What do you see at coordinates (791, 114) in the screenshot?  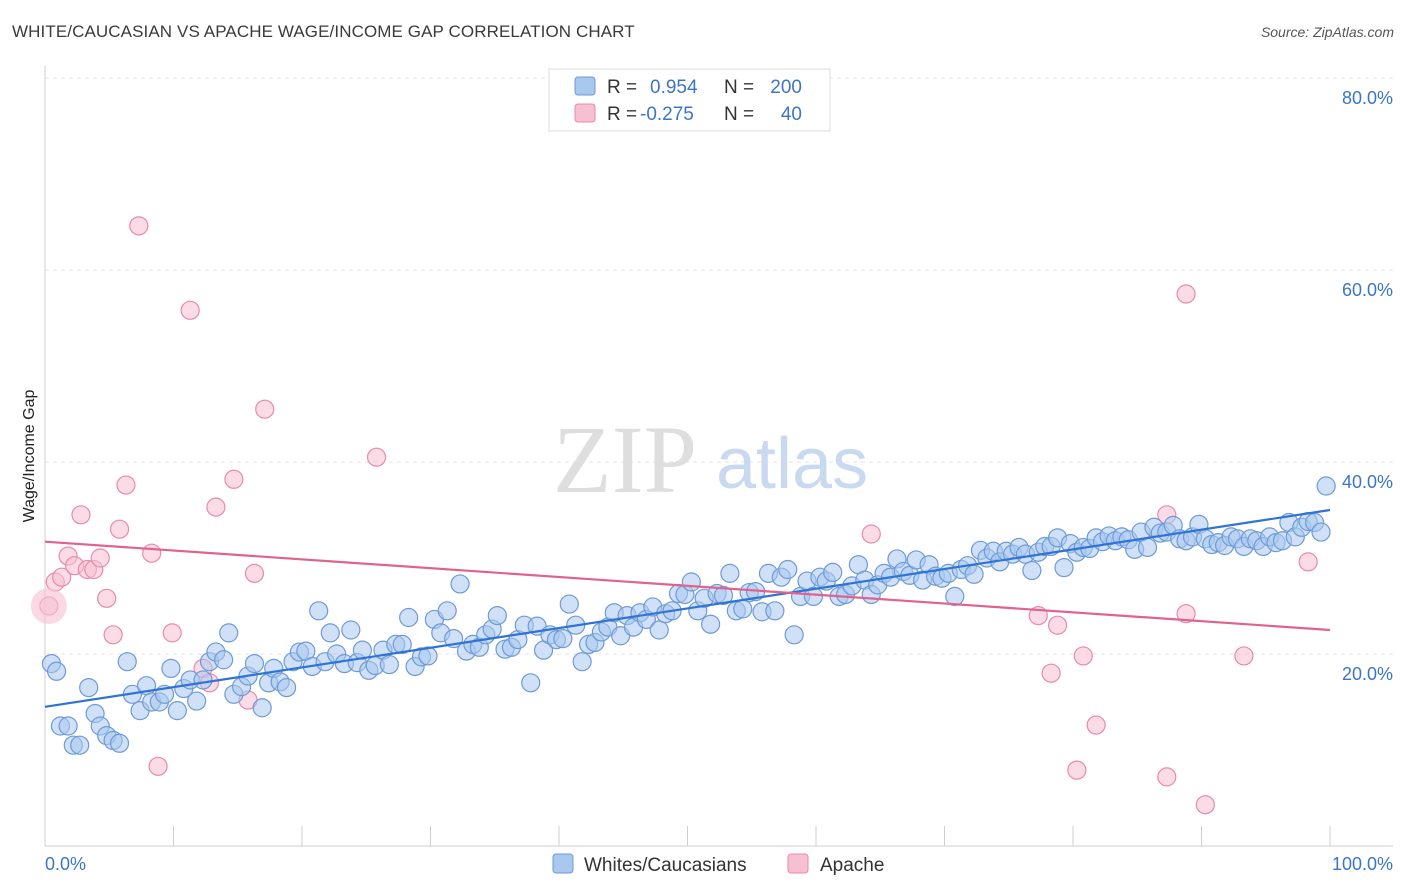 I see `legend-stats-n-value-apache: 40` at bounding box center [791, 114].